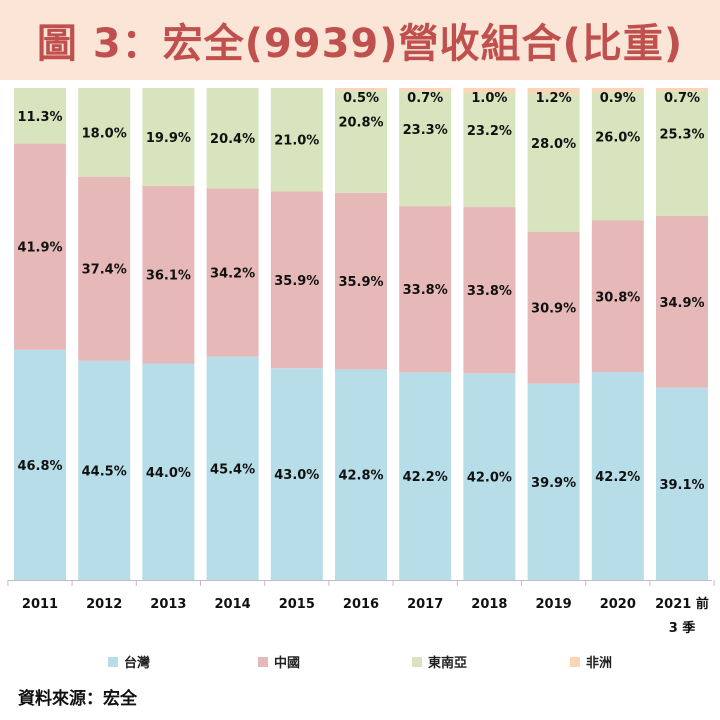  I want to click on data-label: 23.2%, so click(489, 131).